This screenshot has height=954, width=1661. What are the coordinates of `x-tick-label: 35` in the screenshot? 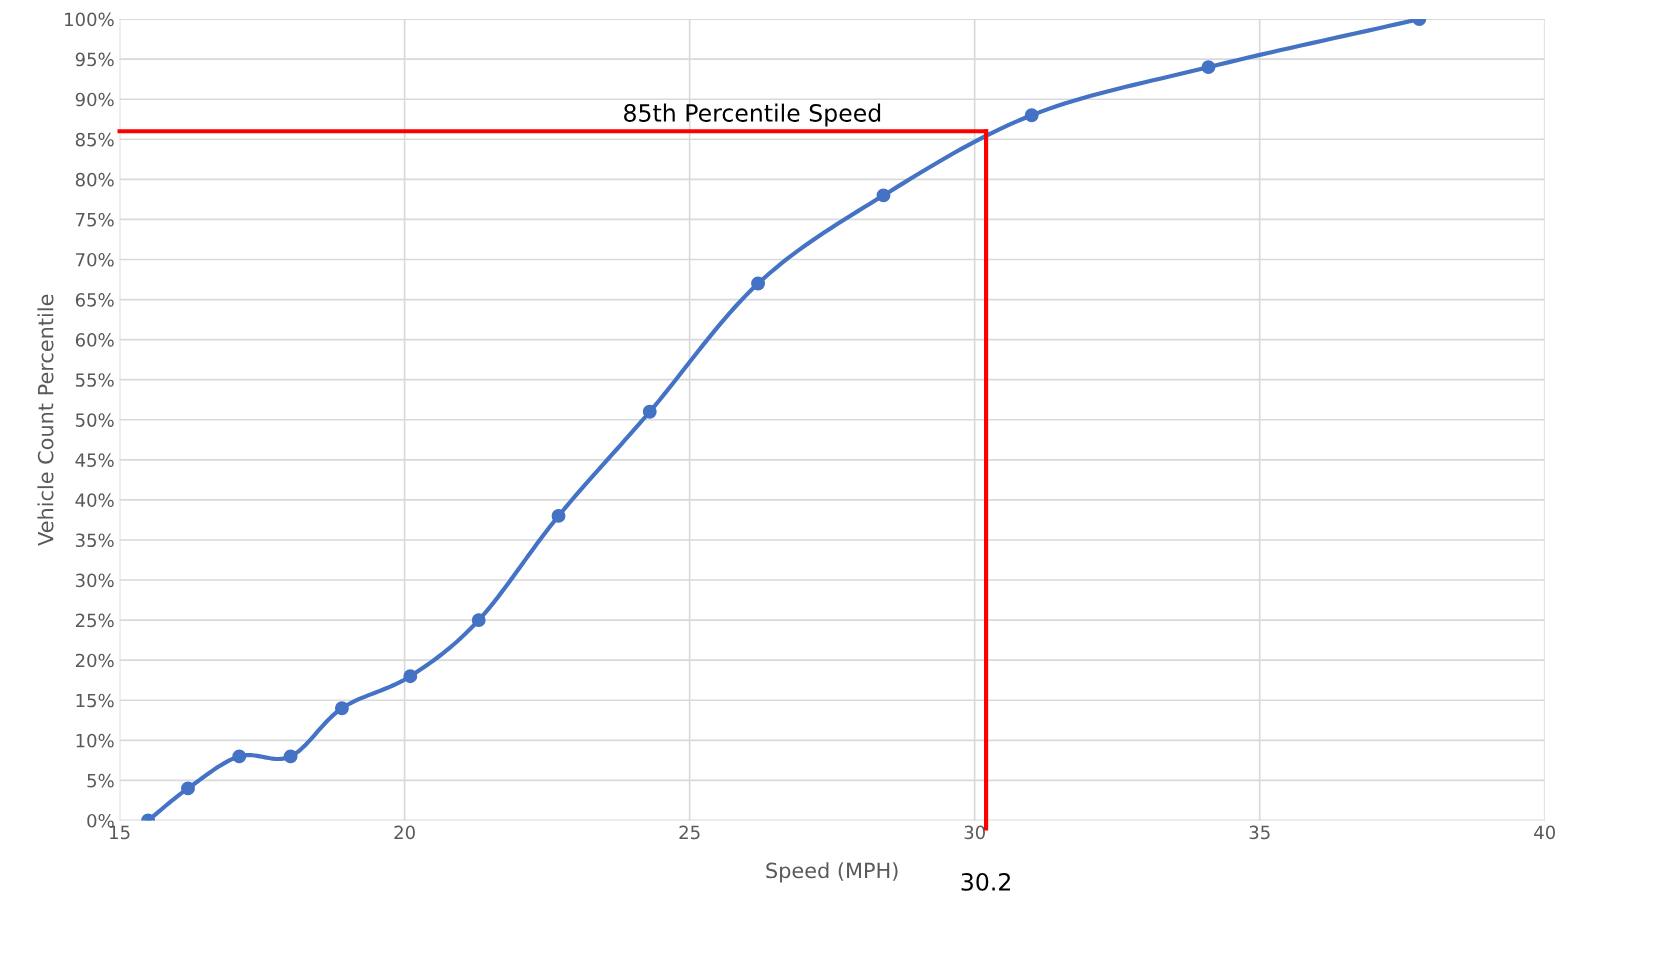 It's located at (1259, 832).